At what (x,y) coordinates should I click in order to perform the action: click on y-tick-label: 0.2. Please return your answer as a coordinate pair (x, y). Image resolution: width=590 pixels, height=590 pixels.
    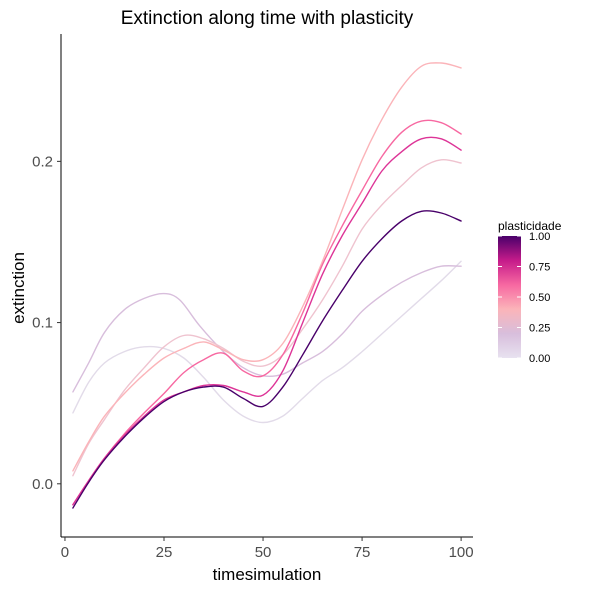
    Looking at the image, I should click on (42, 161).